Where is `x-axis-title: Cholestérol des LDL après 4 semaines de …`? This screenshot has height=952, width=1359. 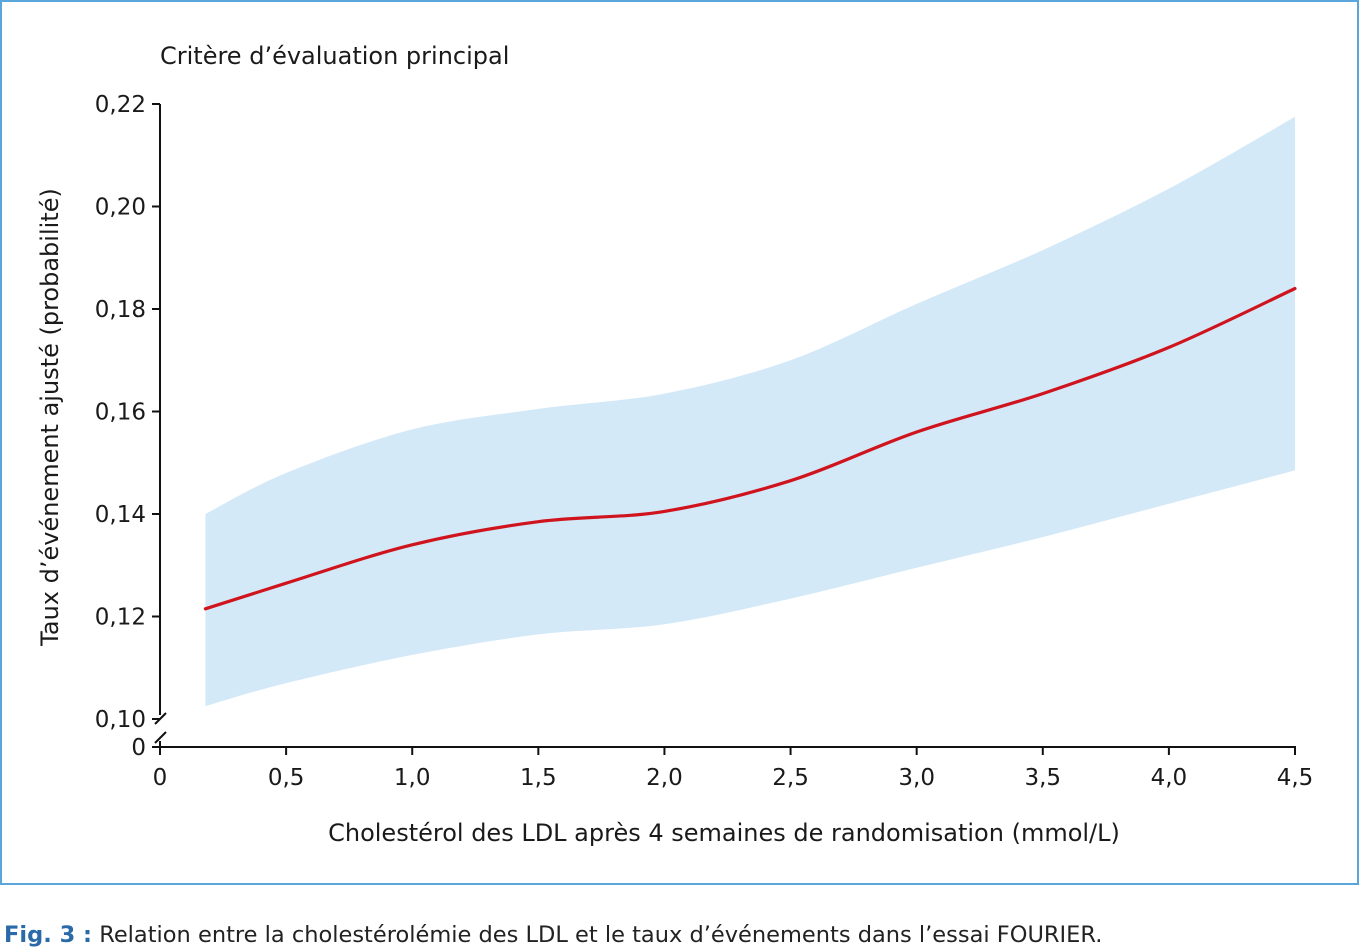
x-axis-title: Cholestérol des LDL après 4 semaines de … is located at coordinates (724, 833).